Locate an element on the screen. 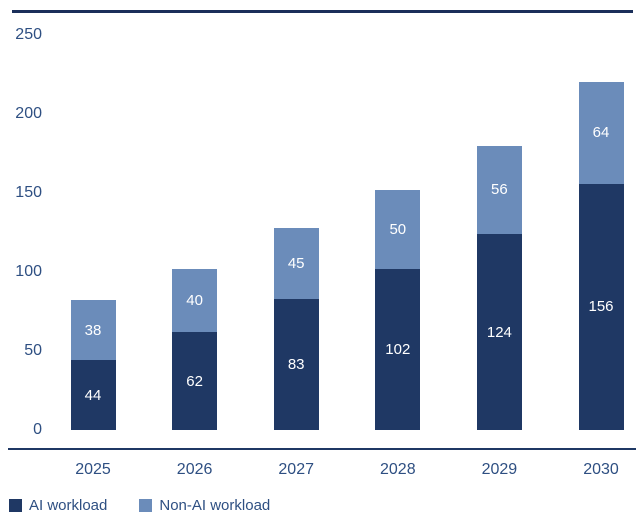 The image size is (640, 522). bar-segment-non-ai-2026: 40 is located at coordinates (195, 300).